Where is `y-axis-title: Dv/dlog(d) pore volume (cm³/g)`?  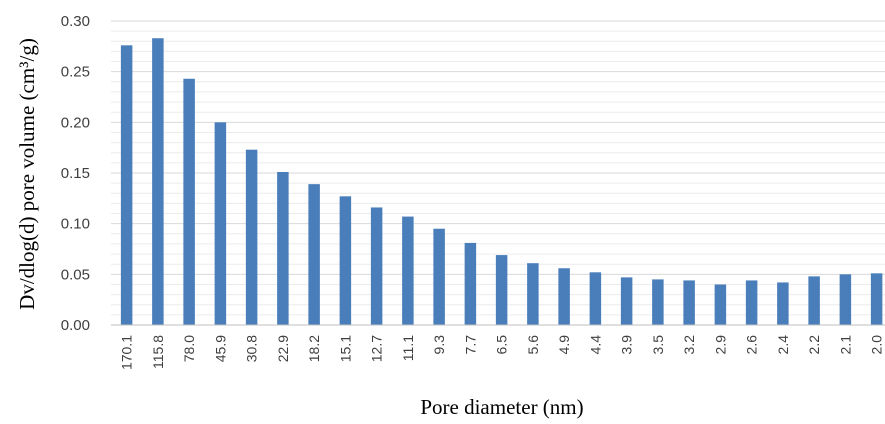
y-axis-title: Dv/dlog(d) pore volume (cm³/g) is located at coordinates (27, 174).